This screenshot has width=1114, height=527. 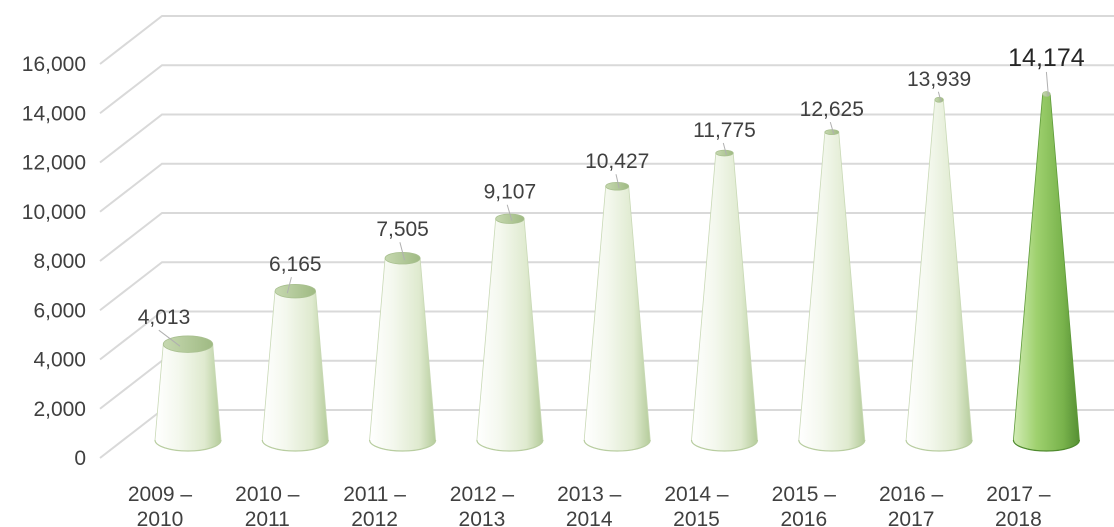 I want to click on y-tick-label: 8,000, so click(x=59, y=261).